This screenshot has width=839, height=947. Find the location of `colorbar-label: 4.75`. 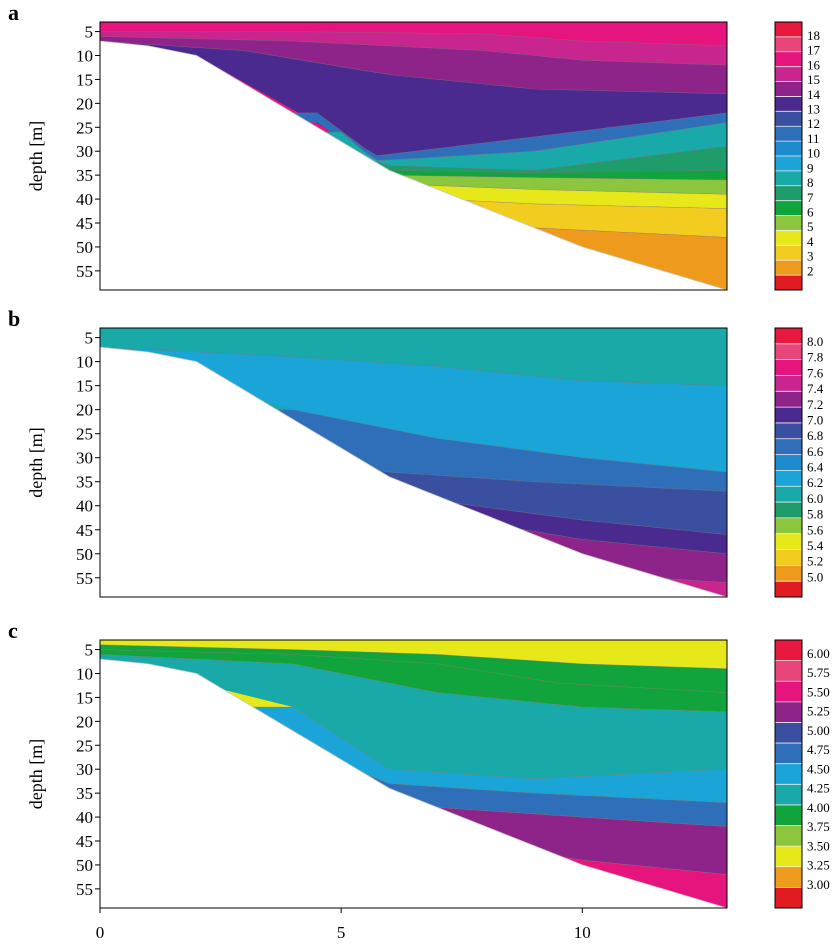

colorbar-label: 4.75 is located at coordinates (818, 749).